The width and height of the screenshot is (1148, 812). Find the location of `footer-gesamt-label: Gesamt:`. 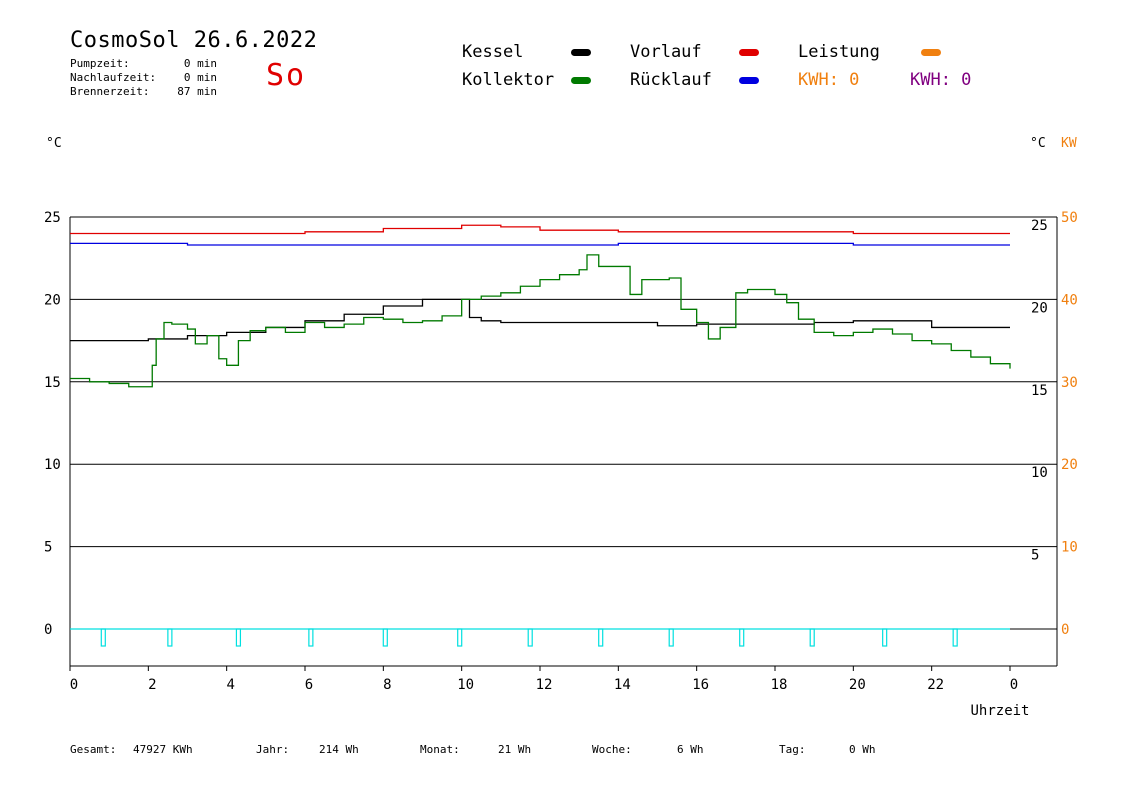

footer-gesamt-label: Gesamt: is located at coordinates (93, 749).